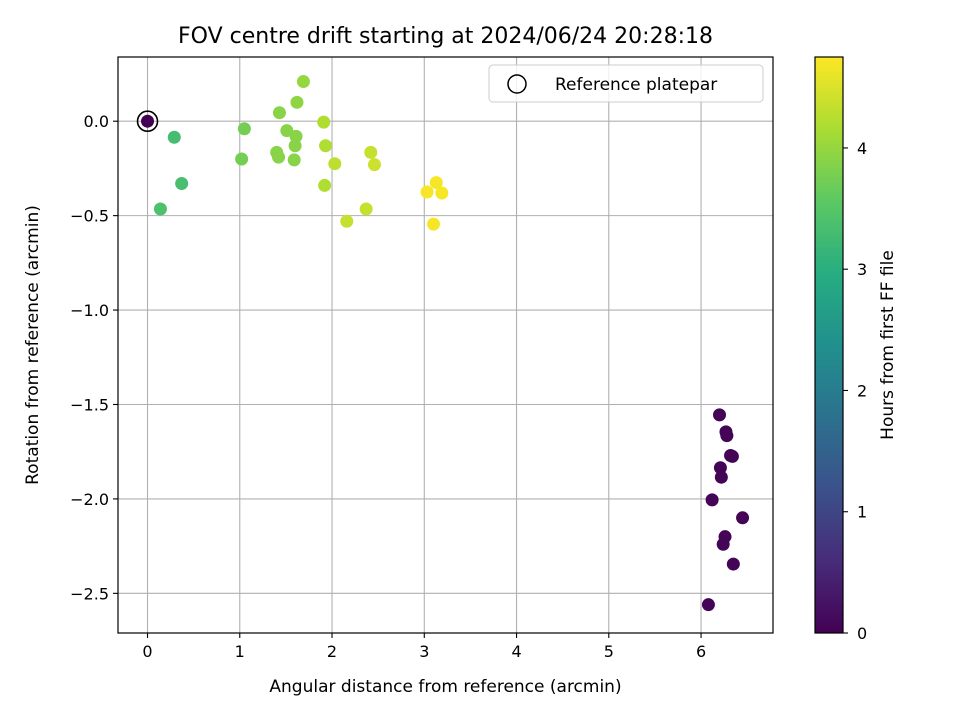  What do you see at coordinates (240, 651) in the screenshot?
I see `x-tick-label: 1` at bounding box center [240, 651].